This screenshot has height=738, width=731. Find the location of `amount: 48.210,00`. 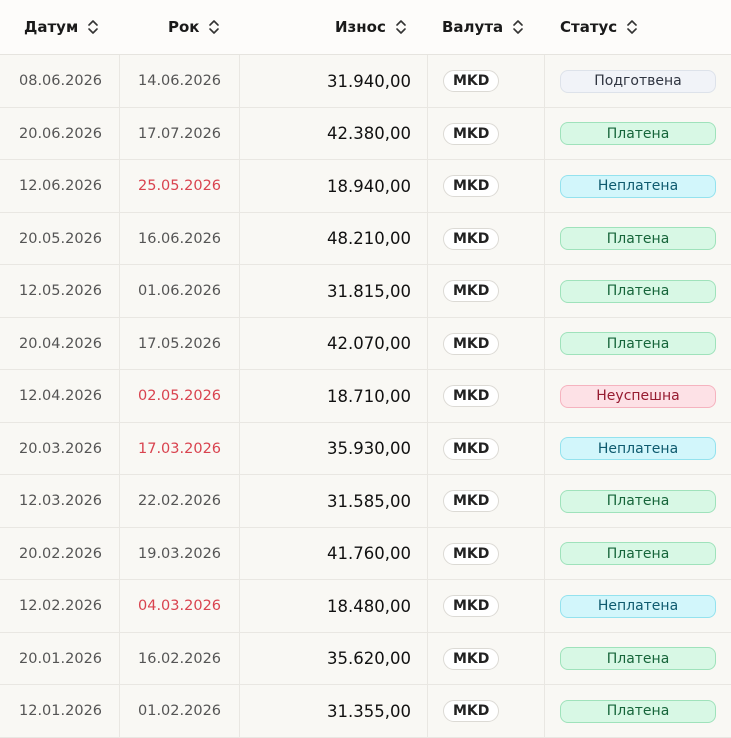

amount: 48.210,00 is located at coordinates (369, 238).